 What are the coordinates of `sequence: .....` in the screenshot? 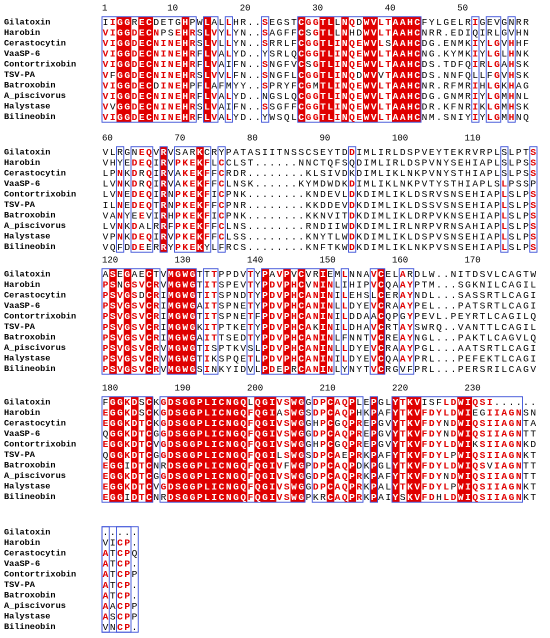 It's located at (120, 532).